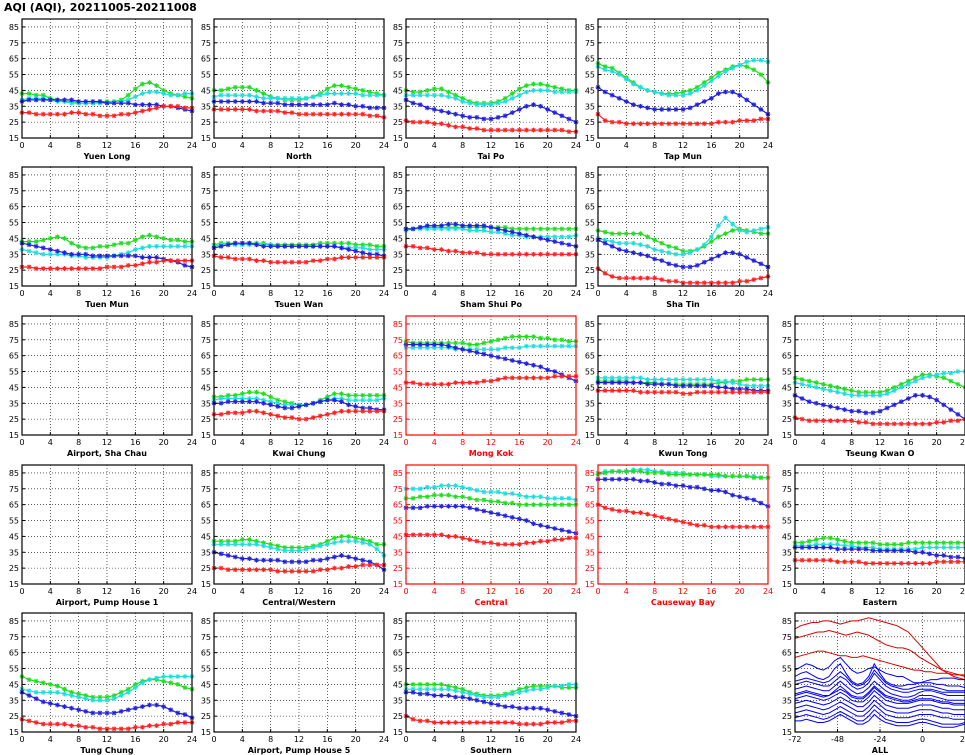  Describe the element at coordinates (356, 293) in the screenshot. I see `x-tick-label: 20` at that location.